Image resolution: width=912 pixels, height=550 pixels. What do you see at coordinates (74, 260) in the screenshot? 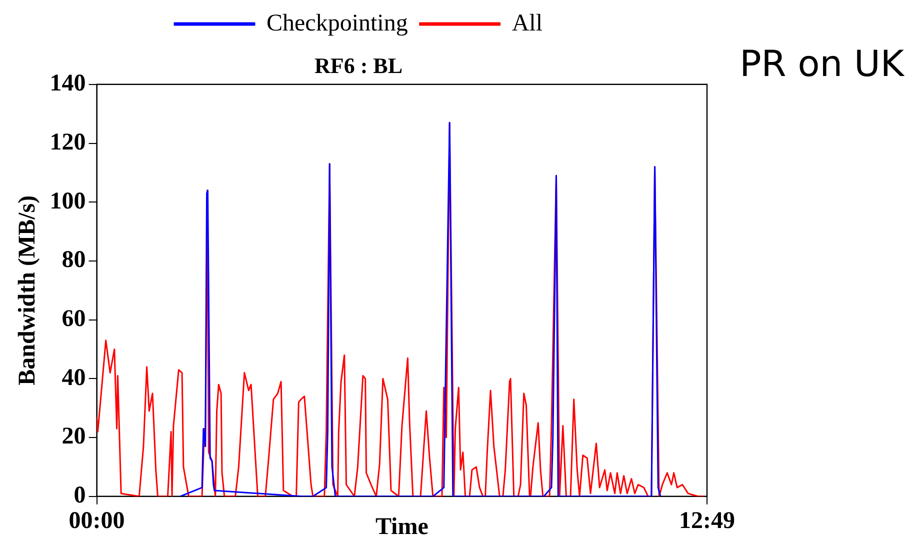
I see `y-tick-label: 80` at bounding box center [74, 260].